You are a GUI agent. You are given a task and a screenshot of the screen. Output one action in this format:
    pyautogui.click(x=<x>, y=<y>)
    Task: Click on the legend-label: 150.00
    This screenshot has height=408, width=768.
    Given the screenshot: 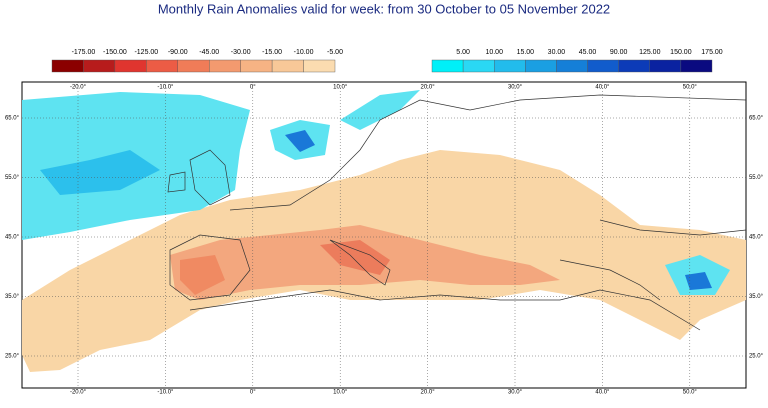 What is the action you would take?
    pyautogui.click(x=681, y=52)
    